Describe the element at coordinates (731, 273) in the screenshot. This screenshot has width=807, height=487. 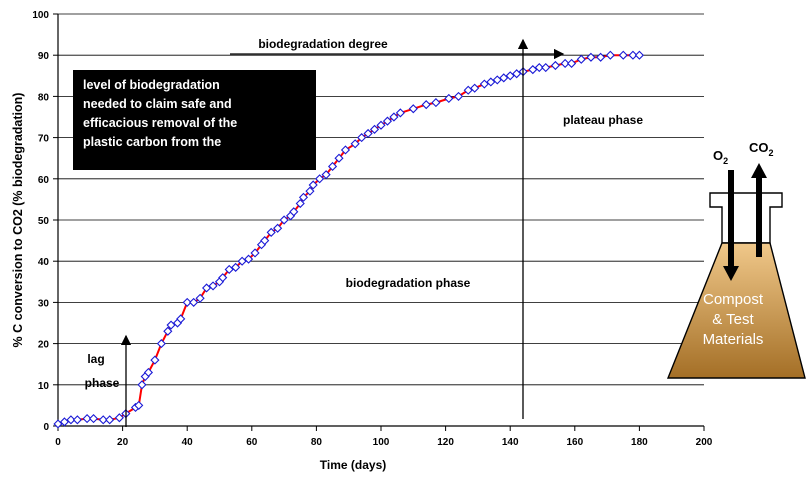
I see `o2-arrowhead` at that location.